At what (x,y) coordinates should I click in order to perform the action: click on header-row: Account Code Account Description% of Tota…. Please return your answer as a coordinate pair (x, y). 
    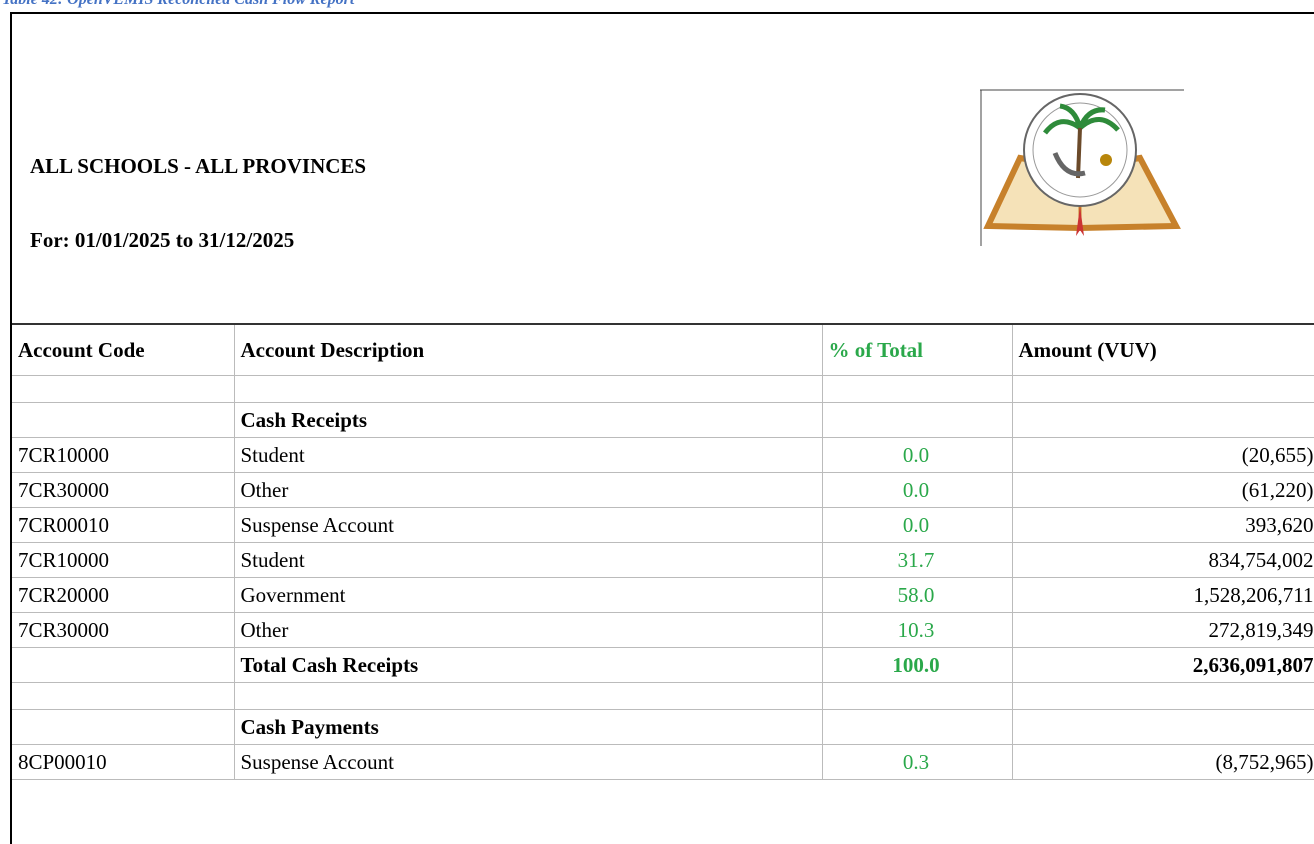
    Looking at the image, I should click on (663, 349).